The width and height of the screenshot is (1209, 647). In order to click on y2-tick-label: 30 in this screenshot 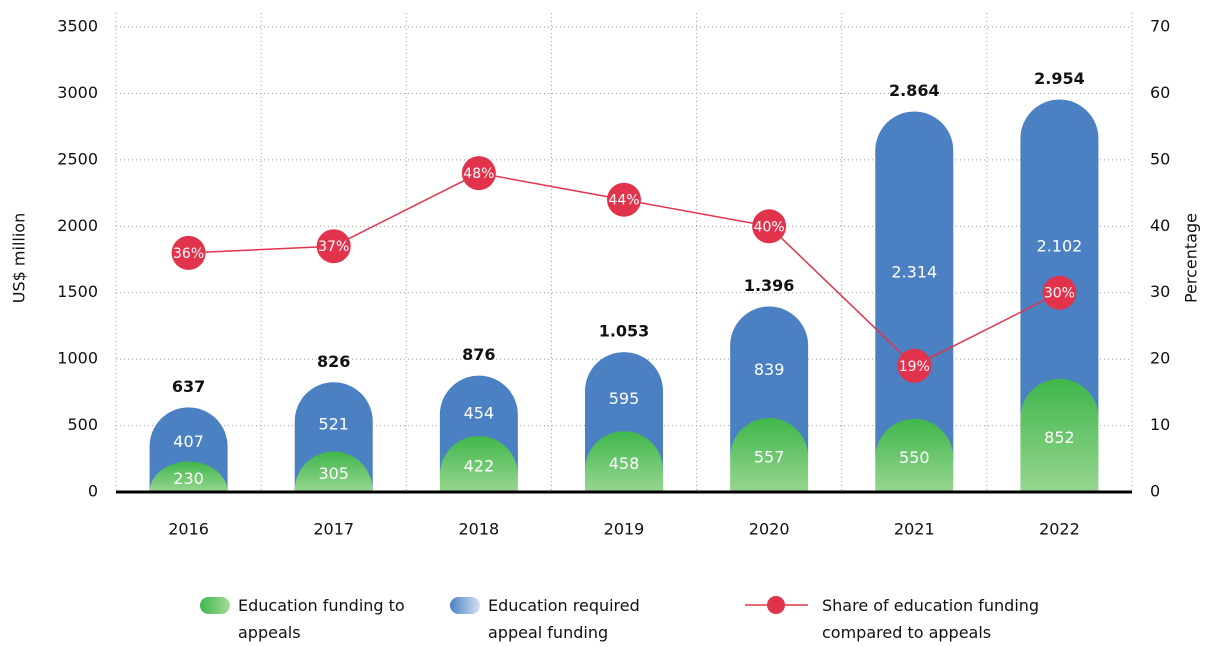, I will do `click(1160, 291)`.